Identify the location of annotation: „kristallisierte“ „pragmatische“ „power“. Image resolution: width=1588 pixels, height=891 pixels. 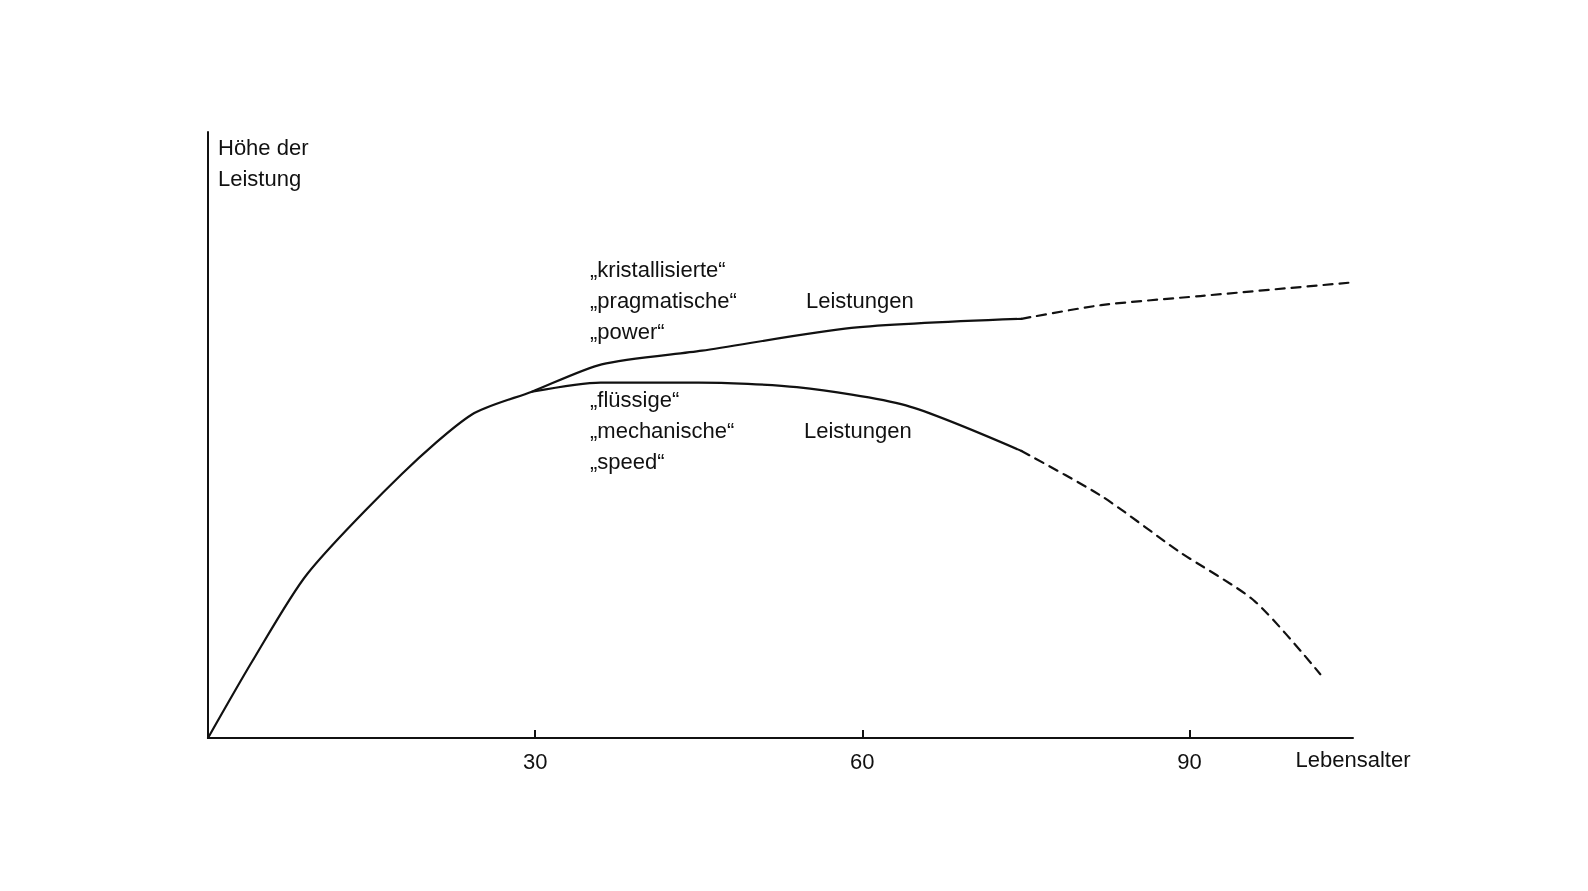
(663, 300).